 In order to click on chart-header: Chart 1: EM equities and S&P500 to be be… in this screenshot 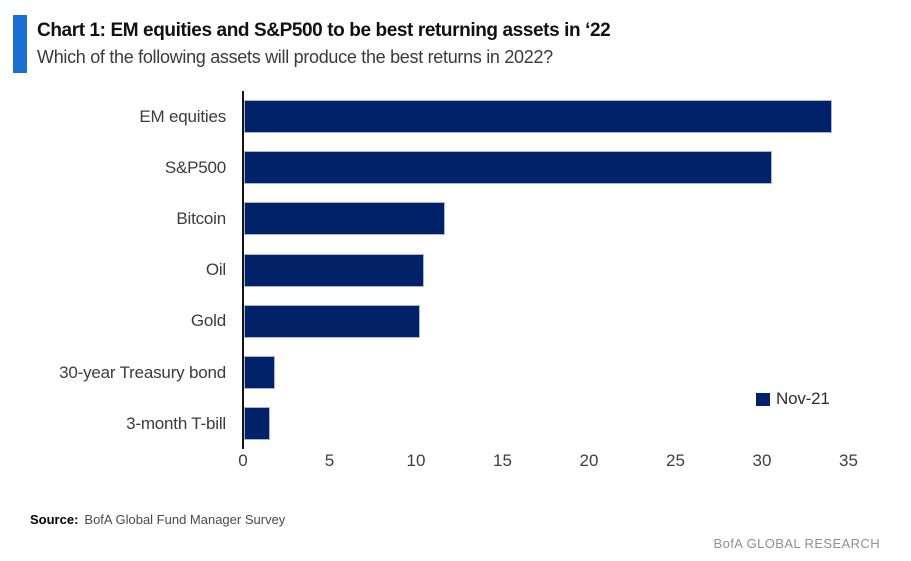, I will do `click(467, 43)`.